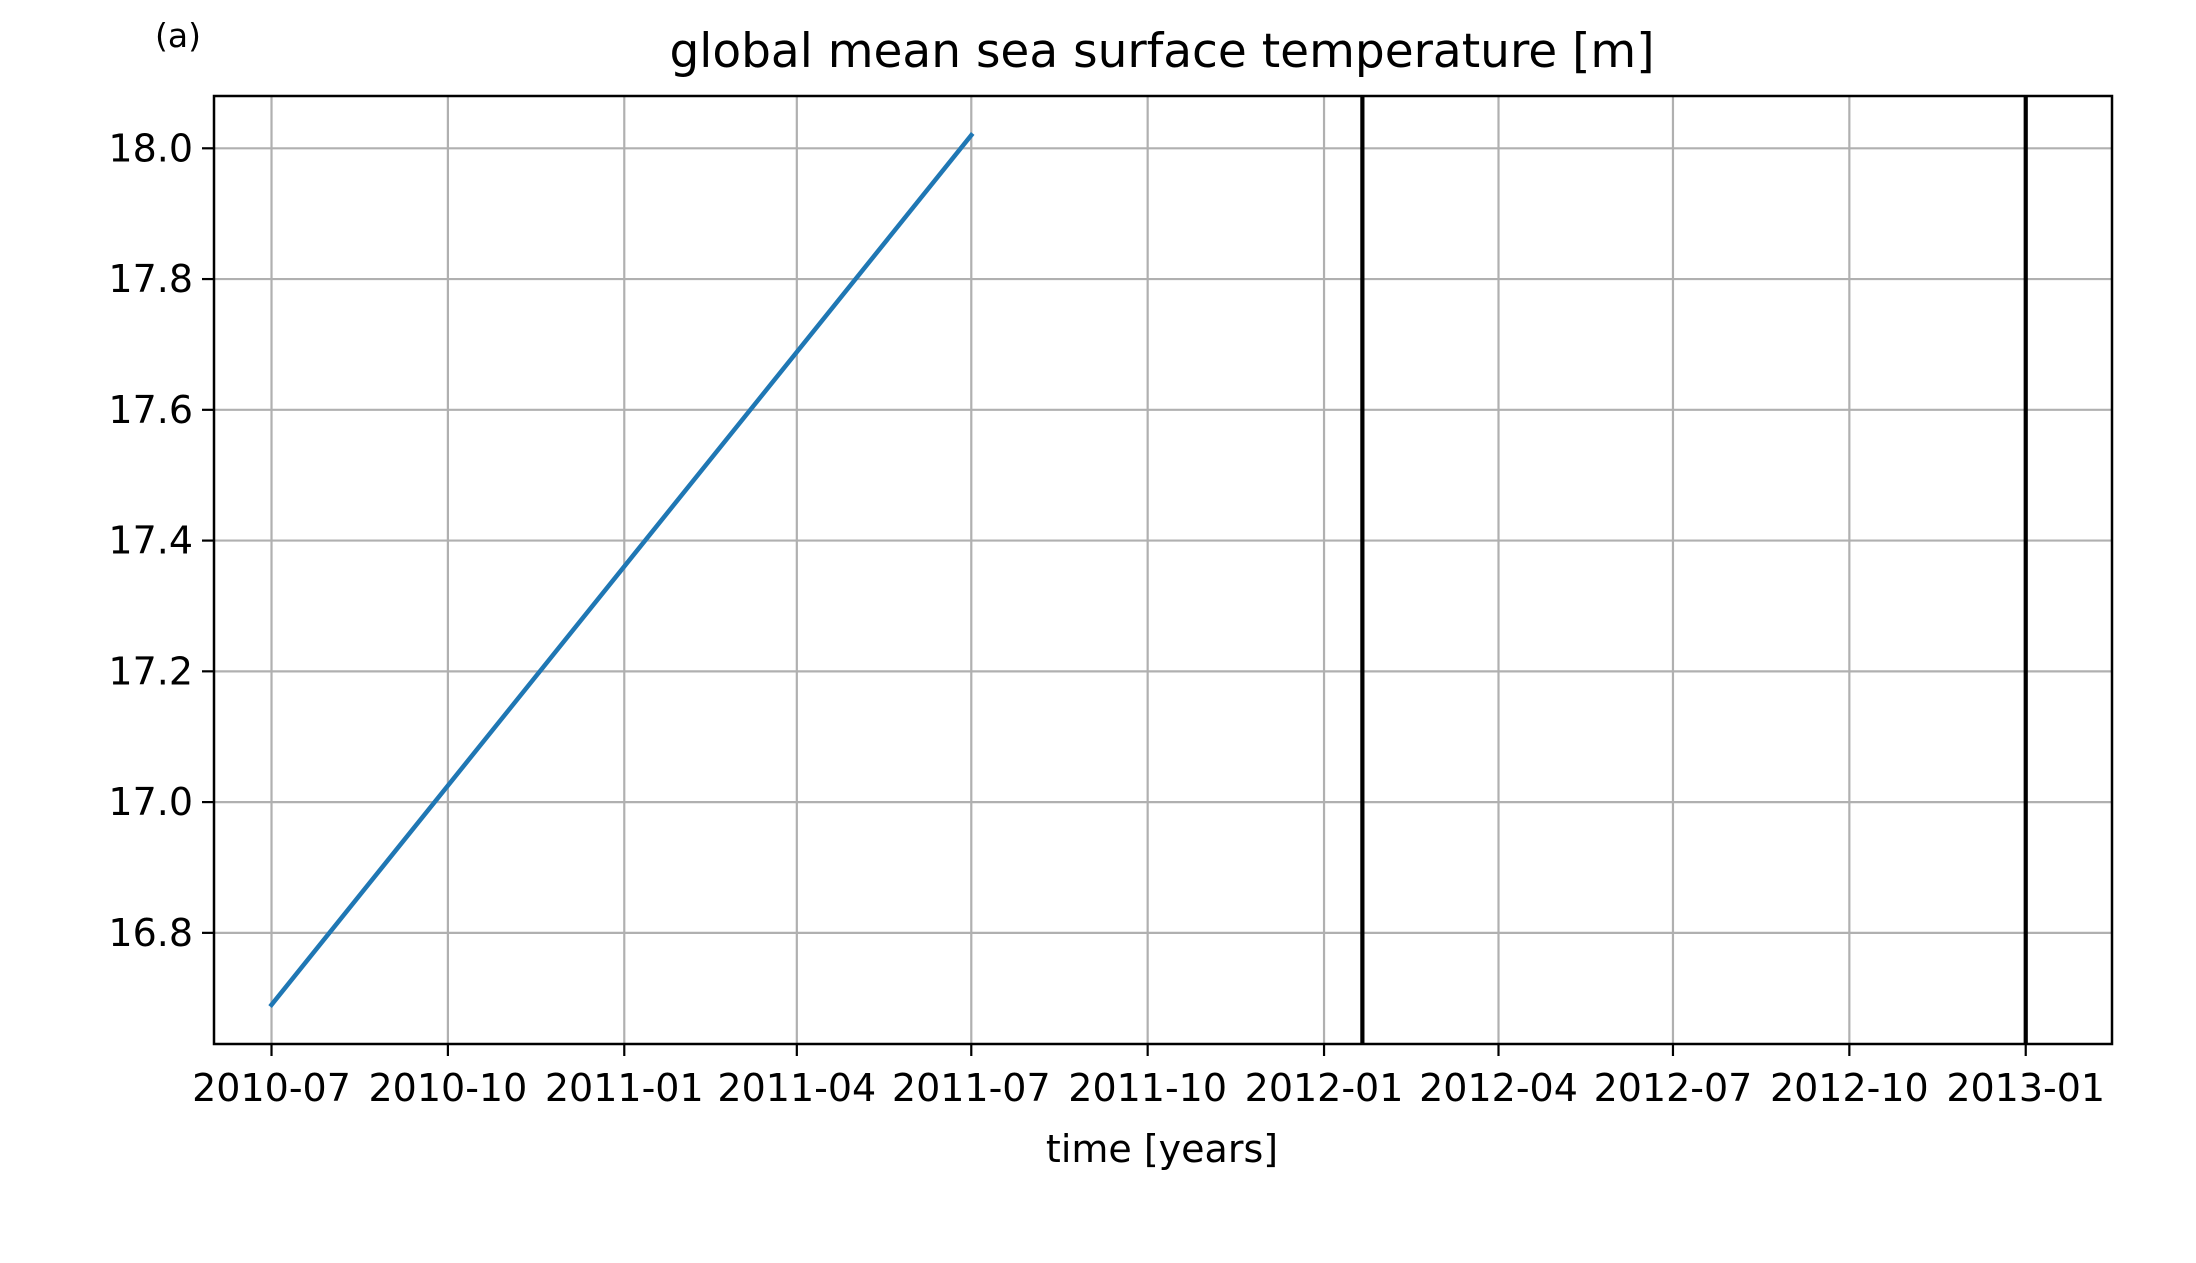  What do you see at coordinates (150, 802) in the screenshot?
I see `y-tick-label: 17.0` at bounding box center [150, 802].